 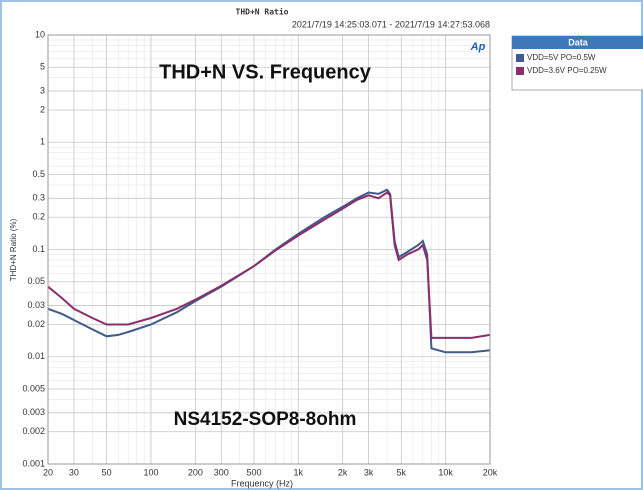 What do you see at coordinates (36, 305) in the screenshot?
I see `y-tick-label: 0.03` at bounding box center [36, 305].